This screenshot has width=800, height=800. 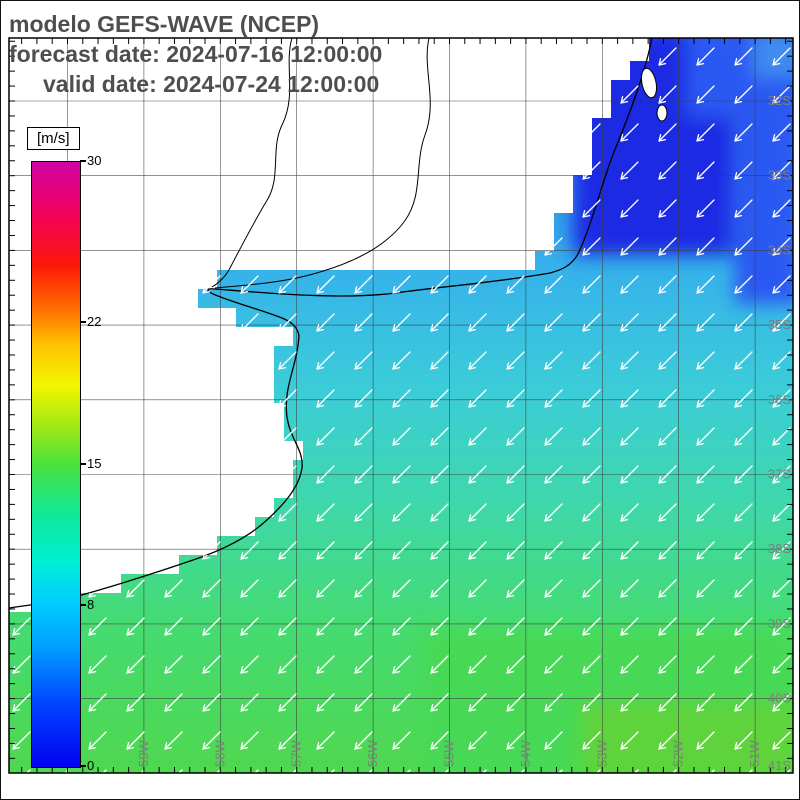 I want to click on river-line, so click(x=252, y=163).